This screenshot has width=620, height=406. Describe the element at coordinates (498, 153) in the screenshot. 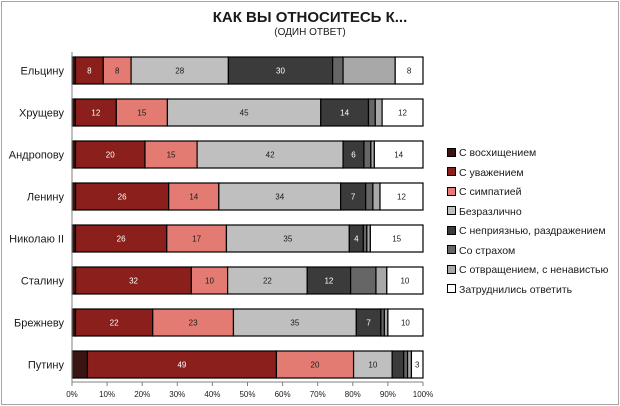

I see `legend-label: С восхищением` at that location.